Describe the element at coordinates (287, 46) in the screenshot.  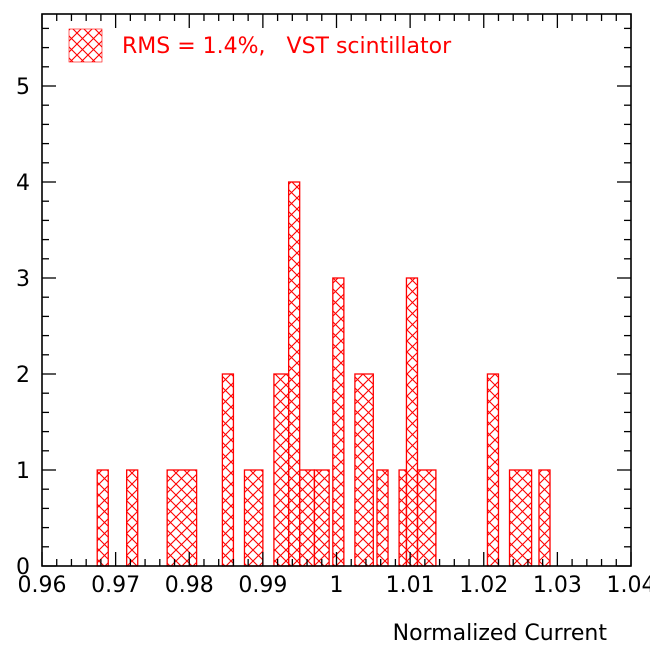
I see `legend-label: RMS = 1.4%, VST scintillator` at that location.